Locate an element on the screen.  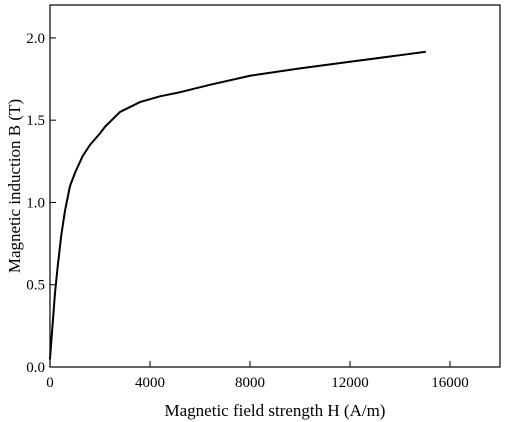
y-tick-label: 2.0 is located at coordinates (35, 39).